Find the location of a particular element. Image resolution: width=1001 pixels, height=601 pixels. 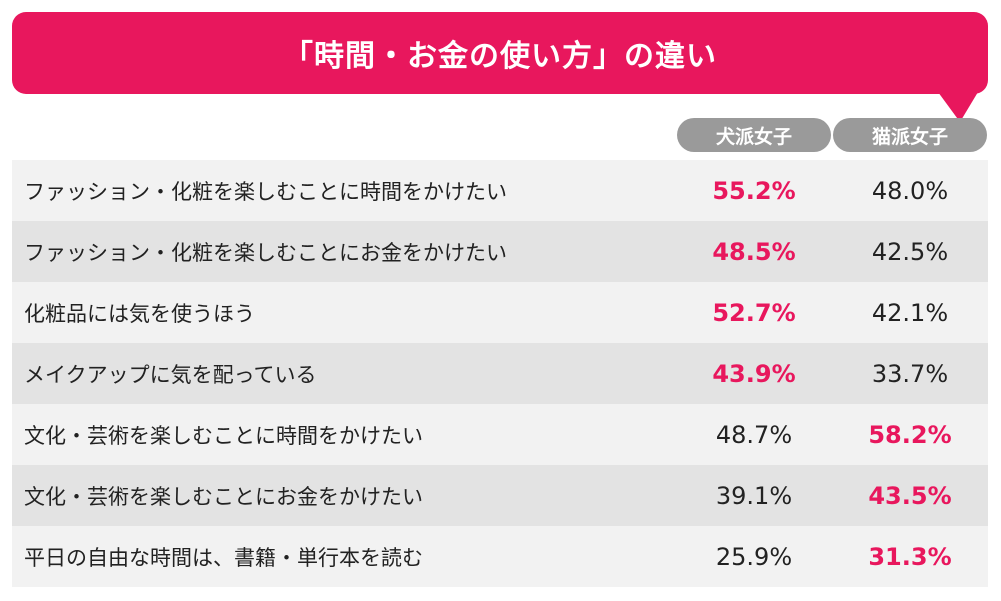

value-dog: 25.9% is located at coordinates (754, 556).